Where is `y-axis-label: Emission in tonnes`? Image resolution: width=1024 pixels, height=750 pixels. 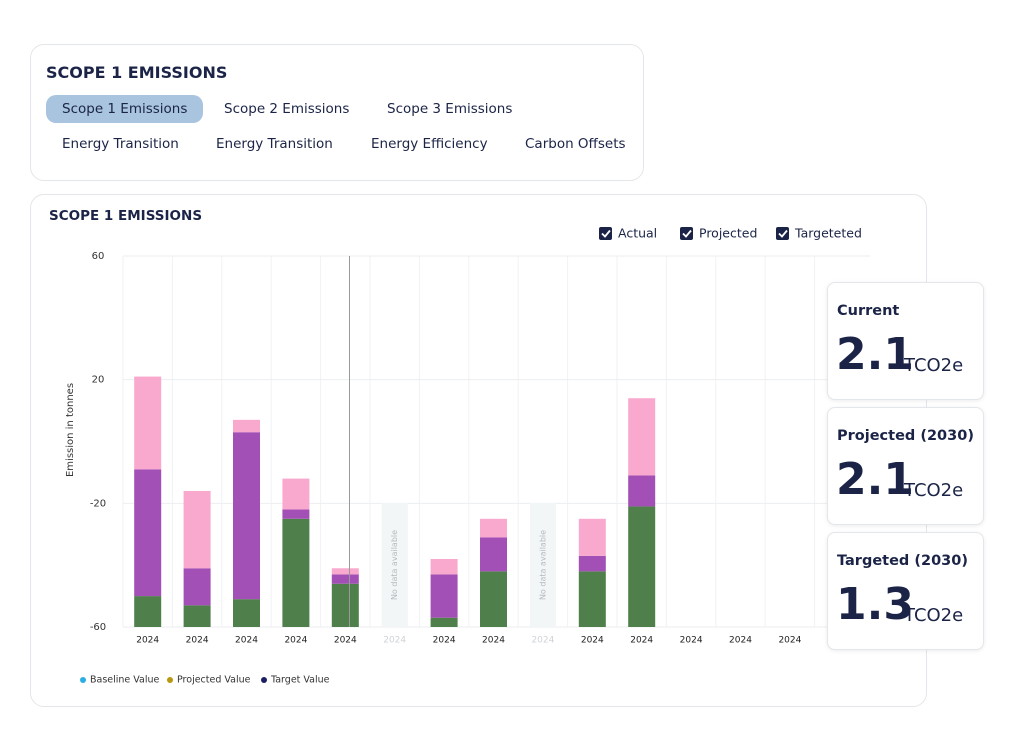 y-axis-label: Emission in tonnes is located at coordinates (70, 430).